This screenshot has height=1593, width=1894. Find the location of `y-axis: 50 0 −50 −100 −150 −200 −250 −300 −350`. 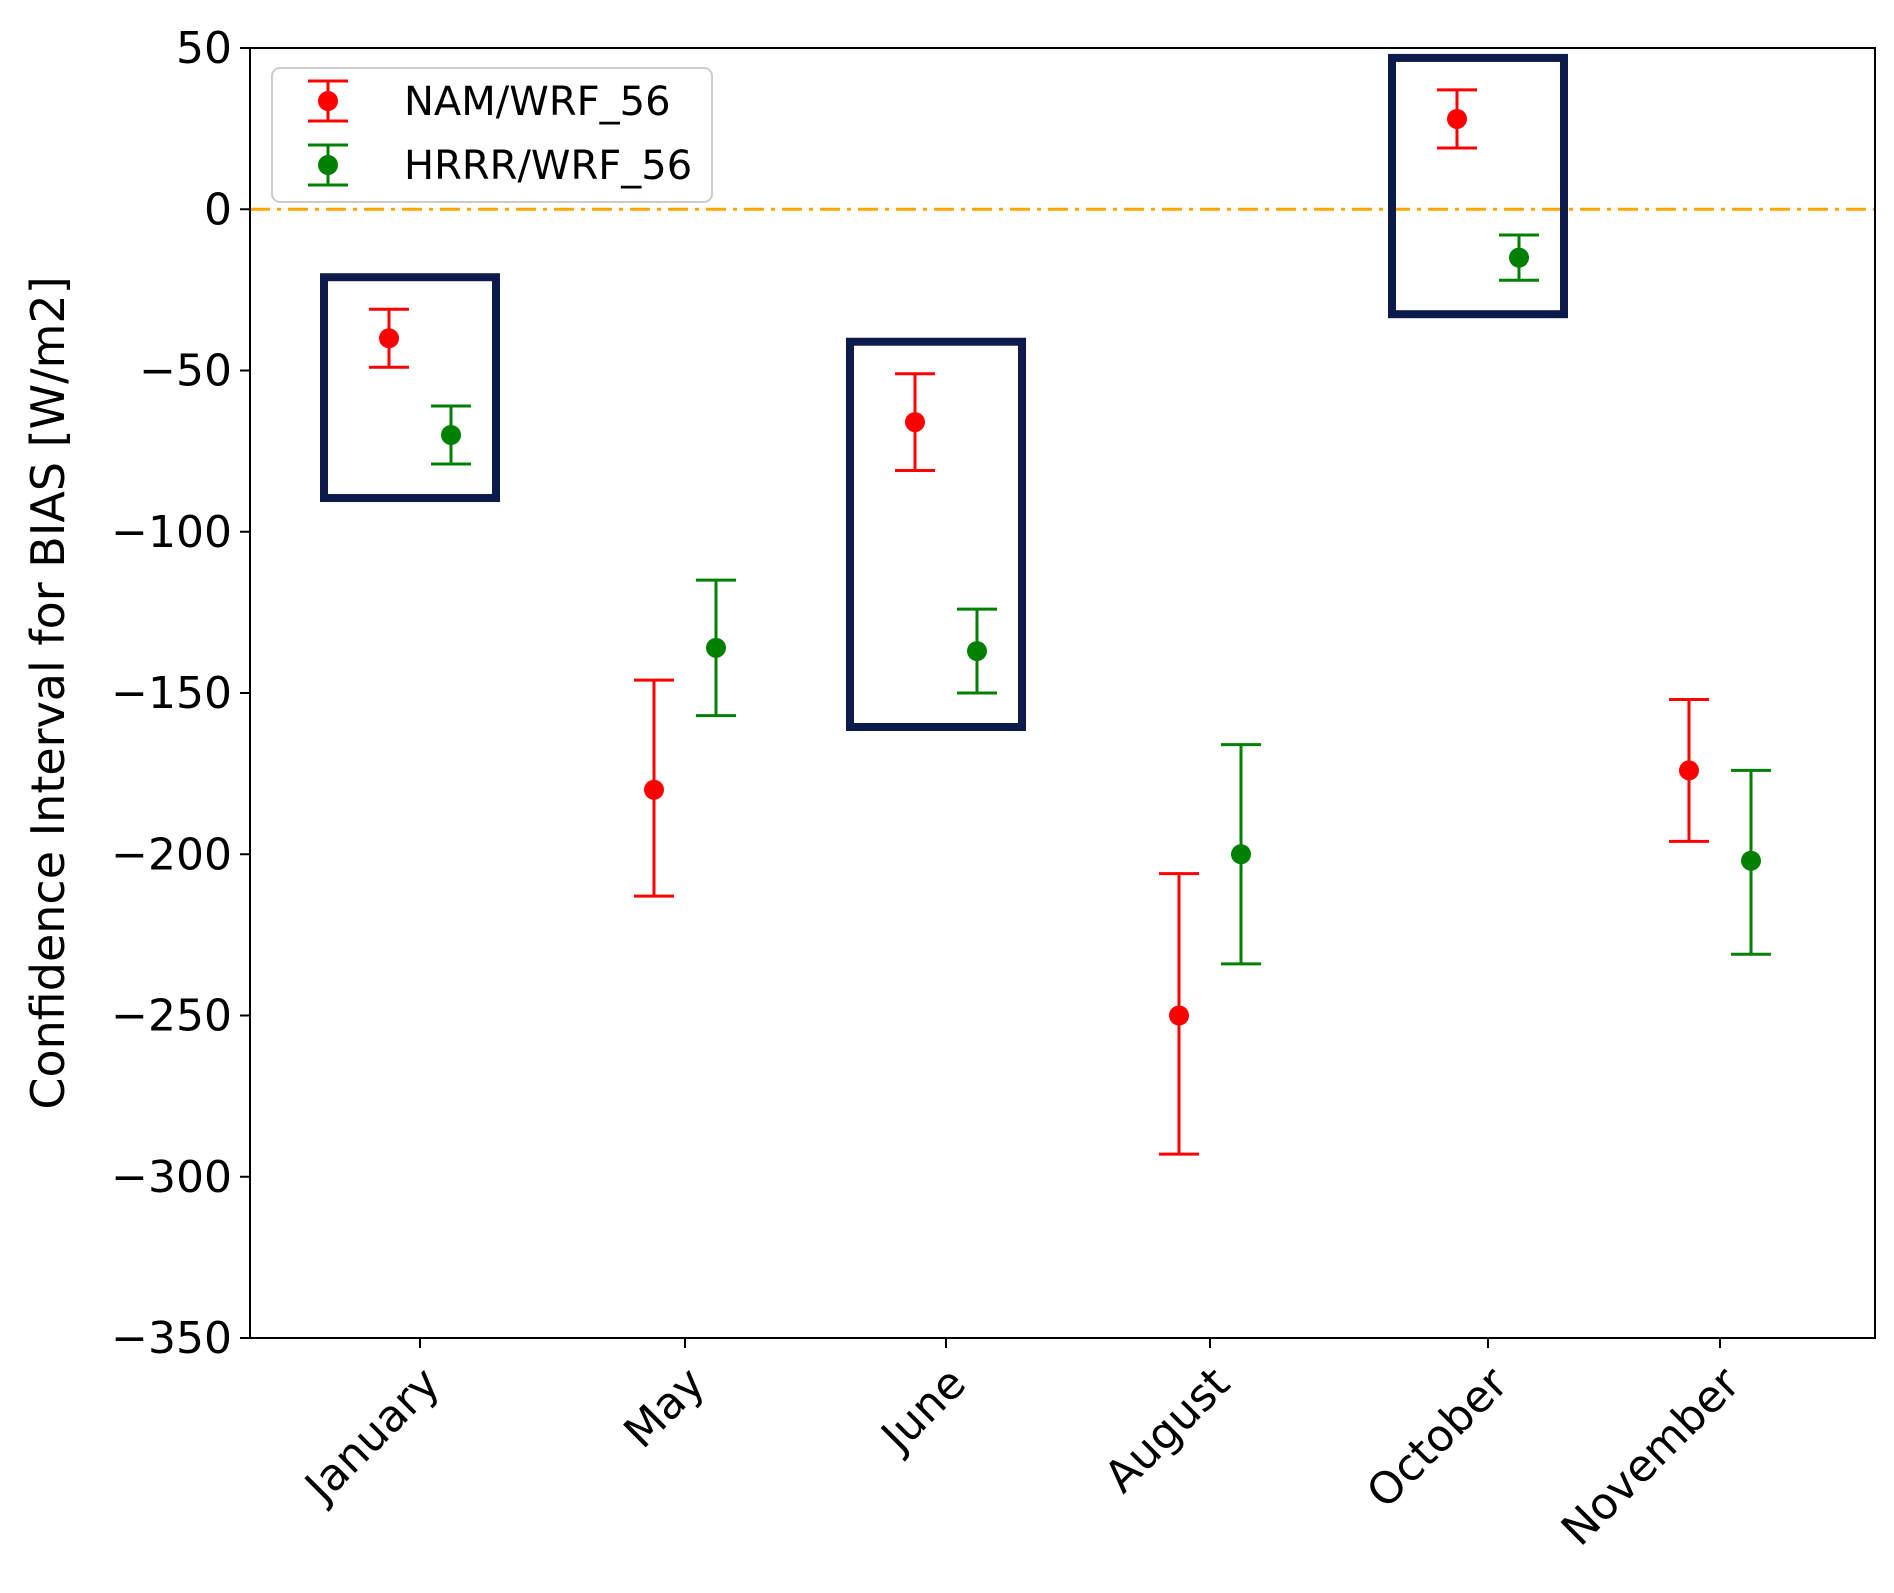

y-axis: 50 0 −50 −100 −150 −200 −250 −300 −350 is located at coordinates (180, 693).